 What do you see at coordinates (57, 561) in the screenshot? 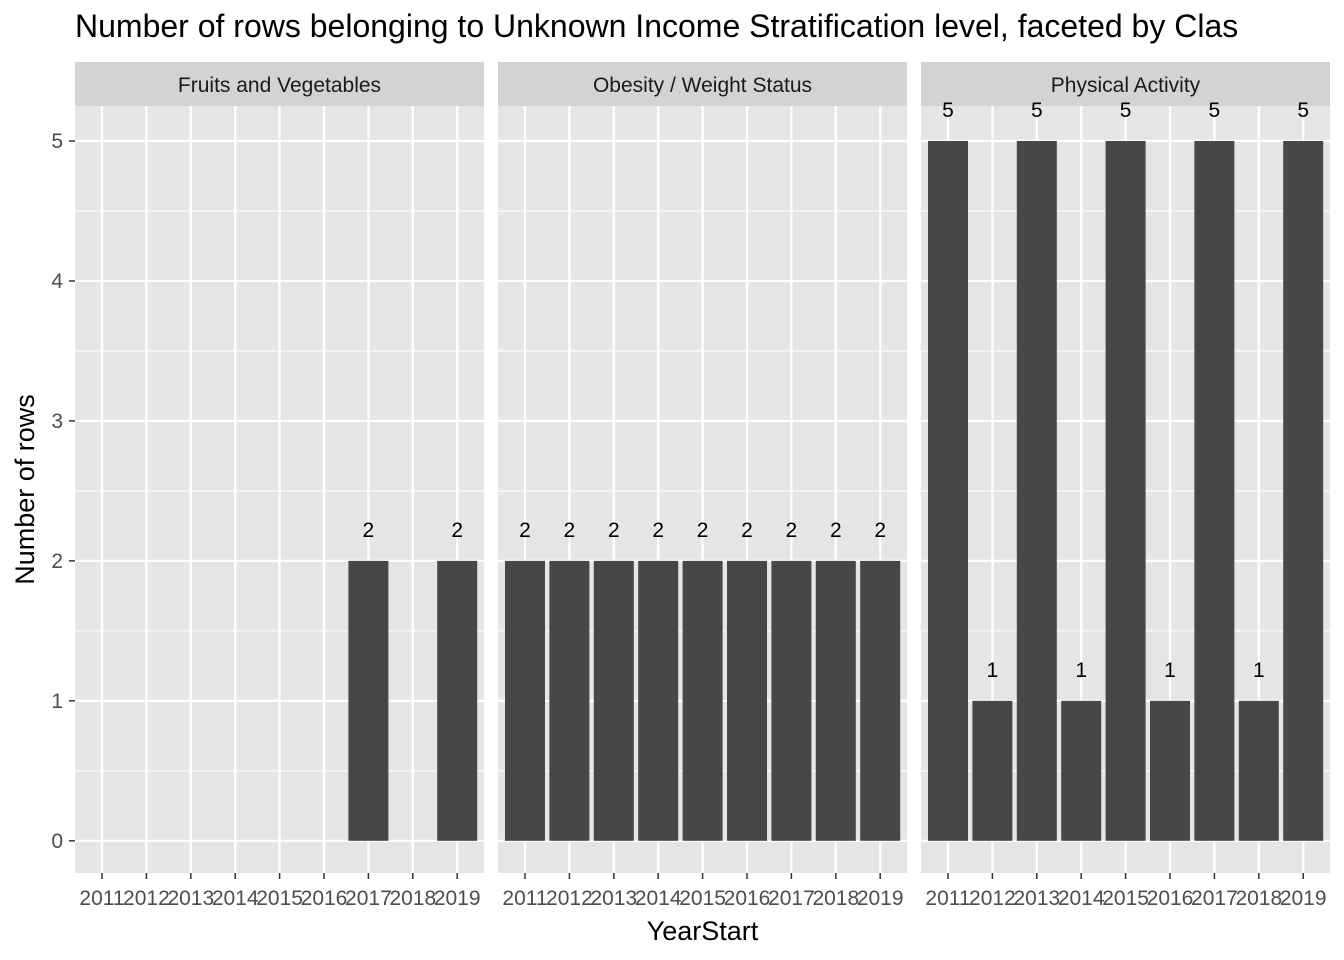
I see `y-tick-label: 2` at bounding box center [57, 561].